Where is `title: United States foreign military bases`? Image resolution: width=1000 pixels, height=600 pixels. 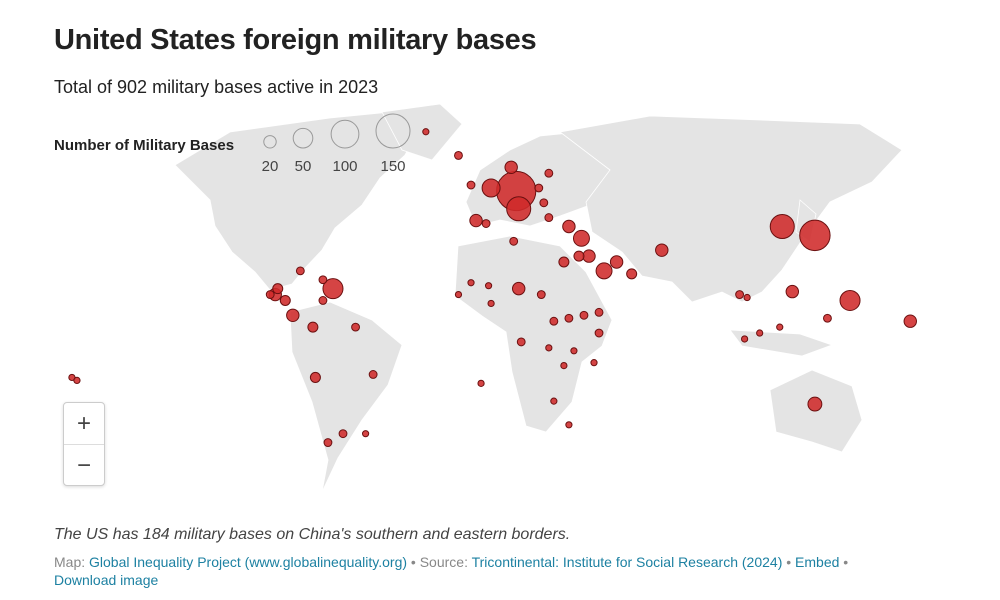 title: United States foreign military bases is located at coordinates (295, 40).